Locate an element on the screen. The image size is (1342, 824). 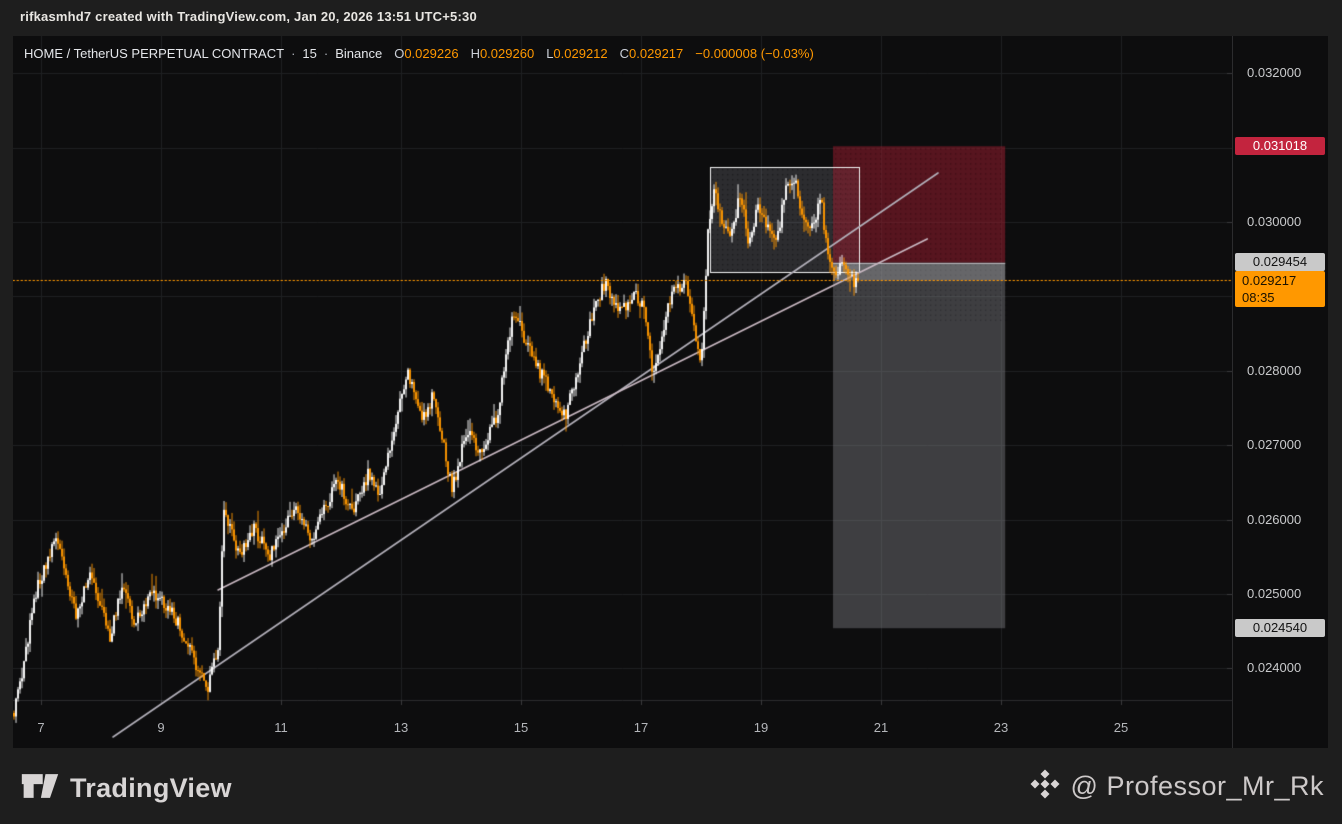
time-axis-label: 9 is located at coordinates (161, 727).